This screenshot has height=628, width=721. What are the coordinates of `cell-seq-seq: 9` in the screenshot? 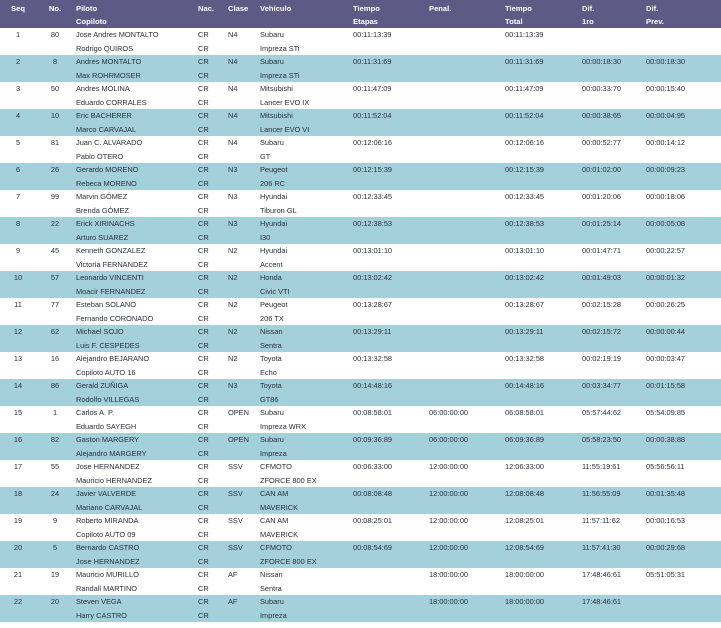 It's located at (18, 250).